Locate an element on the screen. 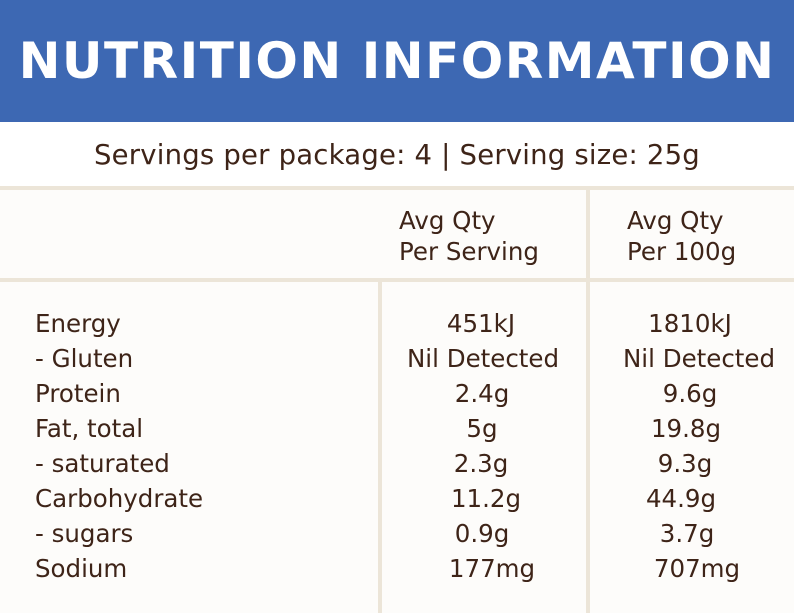  value-per-serving: 2.4g is located at coordinates (482, 393).